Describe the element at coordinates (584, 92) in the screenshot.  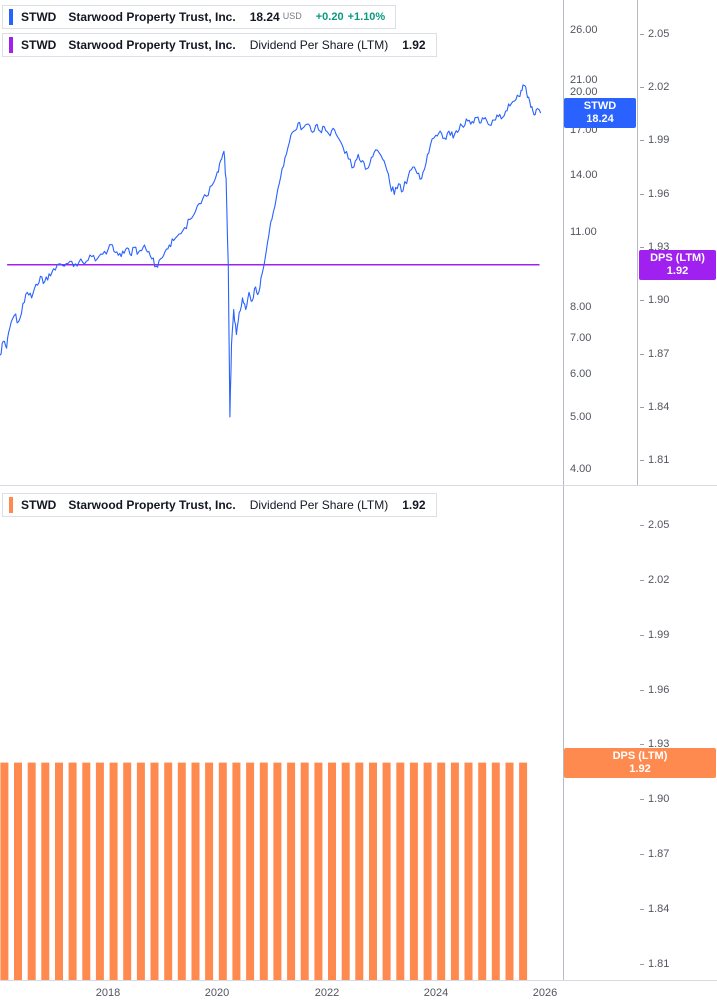
I see `price-tick-label: 20.00` at that location.